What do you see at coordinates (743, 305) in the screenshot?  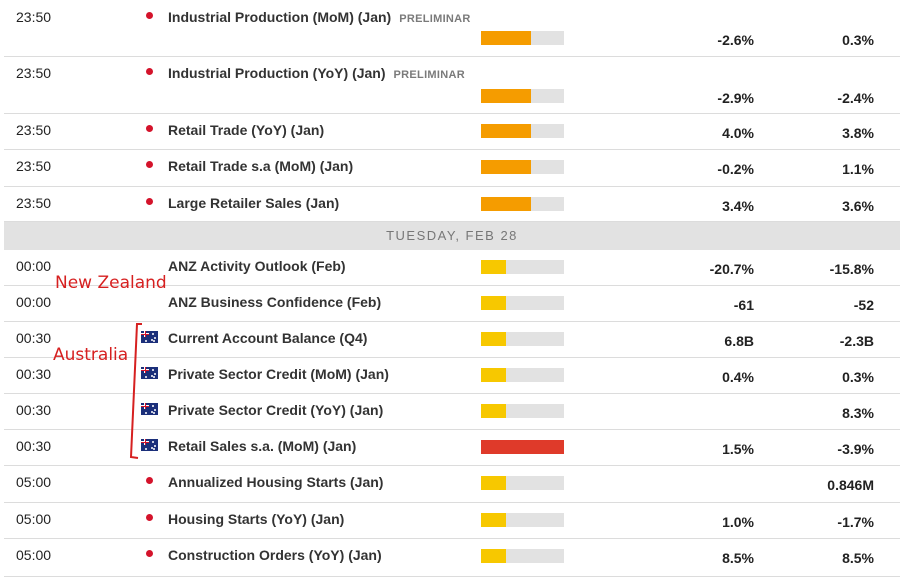 I see `actual-value: -61` at bounding box center [743, 305].